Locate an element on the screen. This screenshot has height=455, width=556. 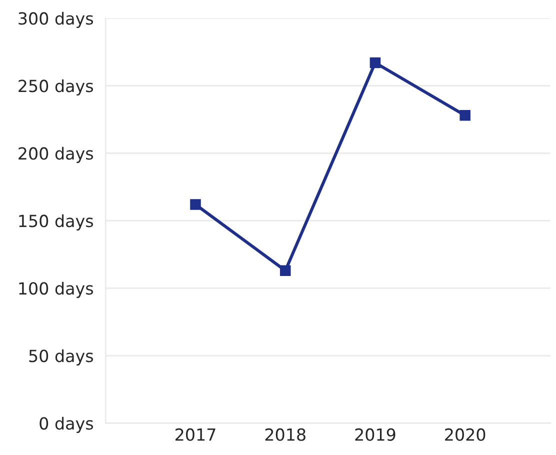
y-tick-label: 200 days is located at coordinates (56, 154).